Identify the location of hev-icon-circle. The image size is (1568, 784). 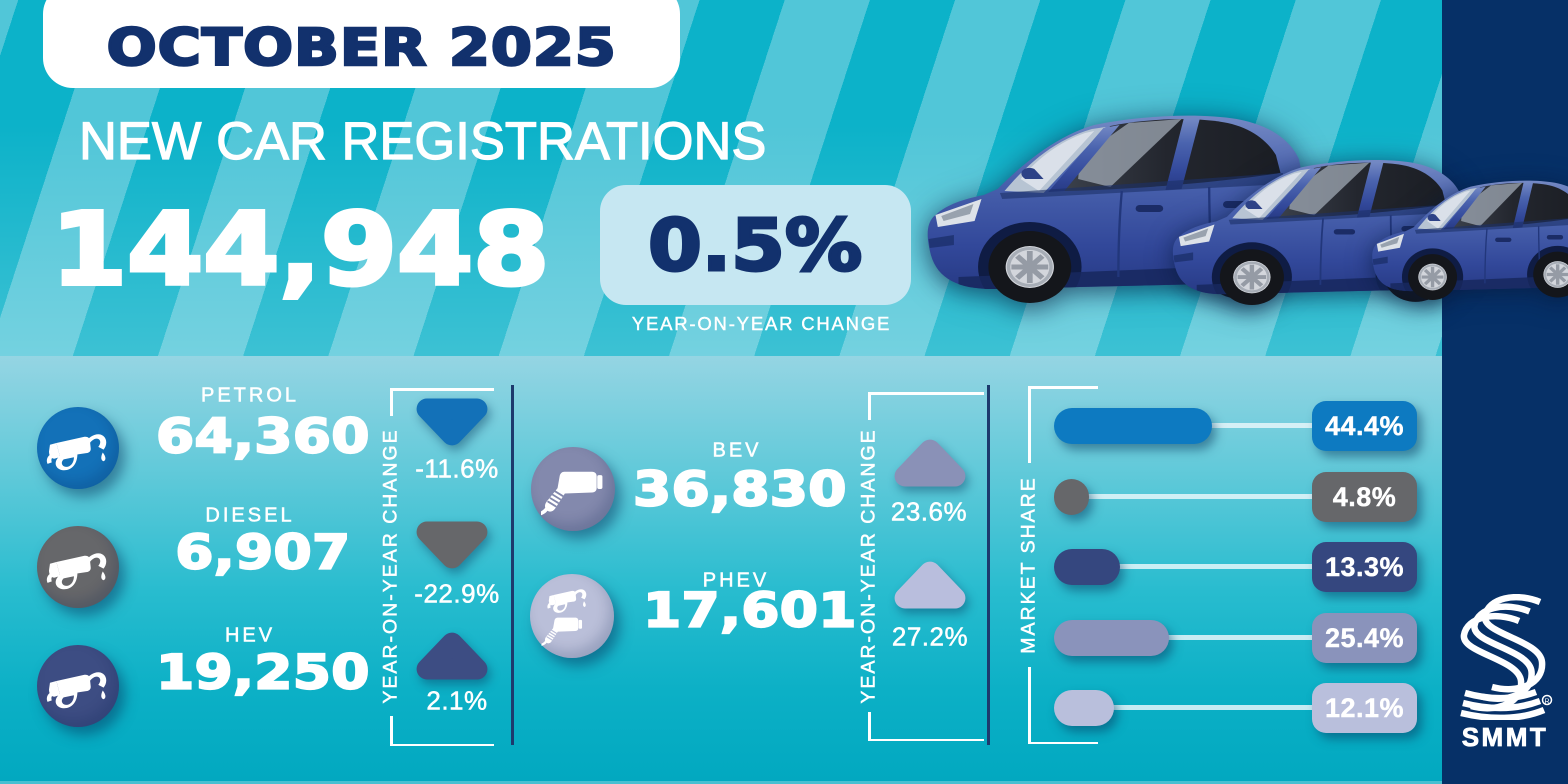
(78, 686).